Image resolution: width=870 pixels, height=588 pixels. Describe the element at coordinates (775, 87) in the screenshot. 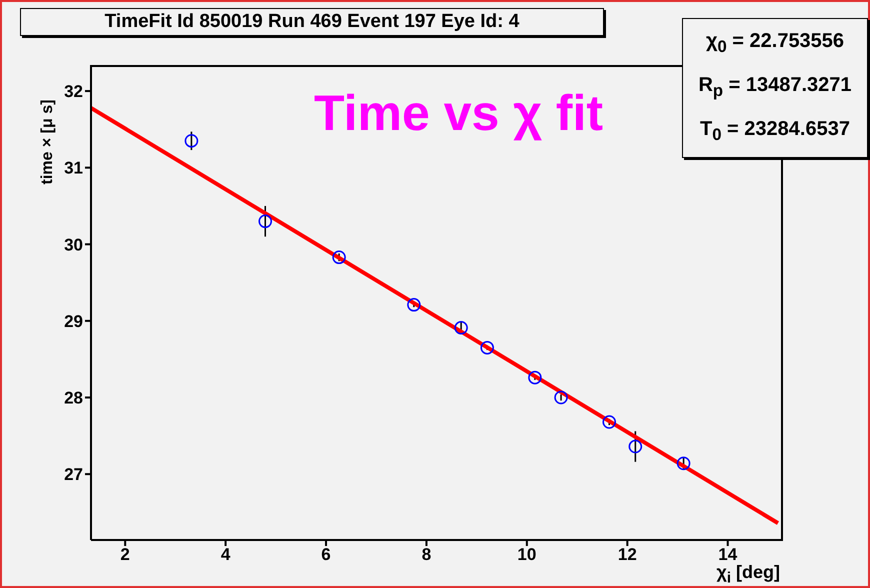

I see `annotation: R$_{p}$ = 13487.3271` at that location.